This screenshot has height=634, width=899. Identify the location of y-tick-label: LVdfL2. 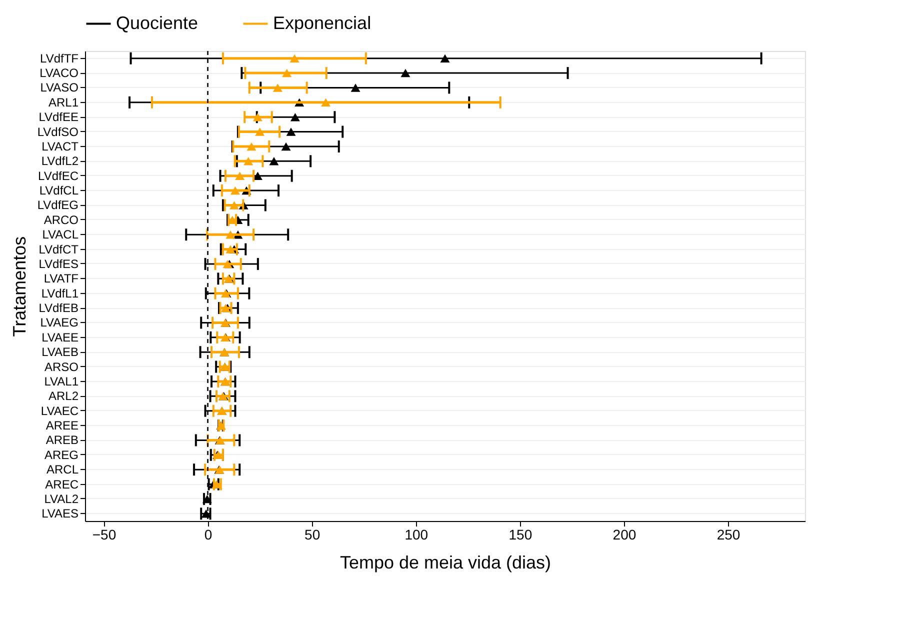
(60, 161).